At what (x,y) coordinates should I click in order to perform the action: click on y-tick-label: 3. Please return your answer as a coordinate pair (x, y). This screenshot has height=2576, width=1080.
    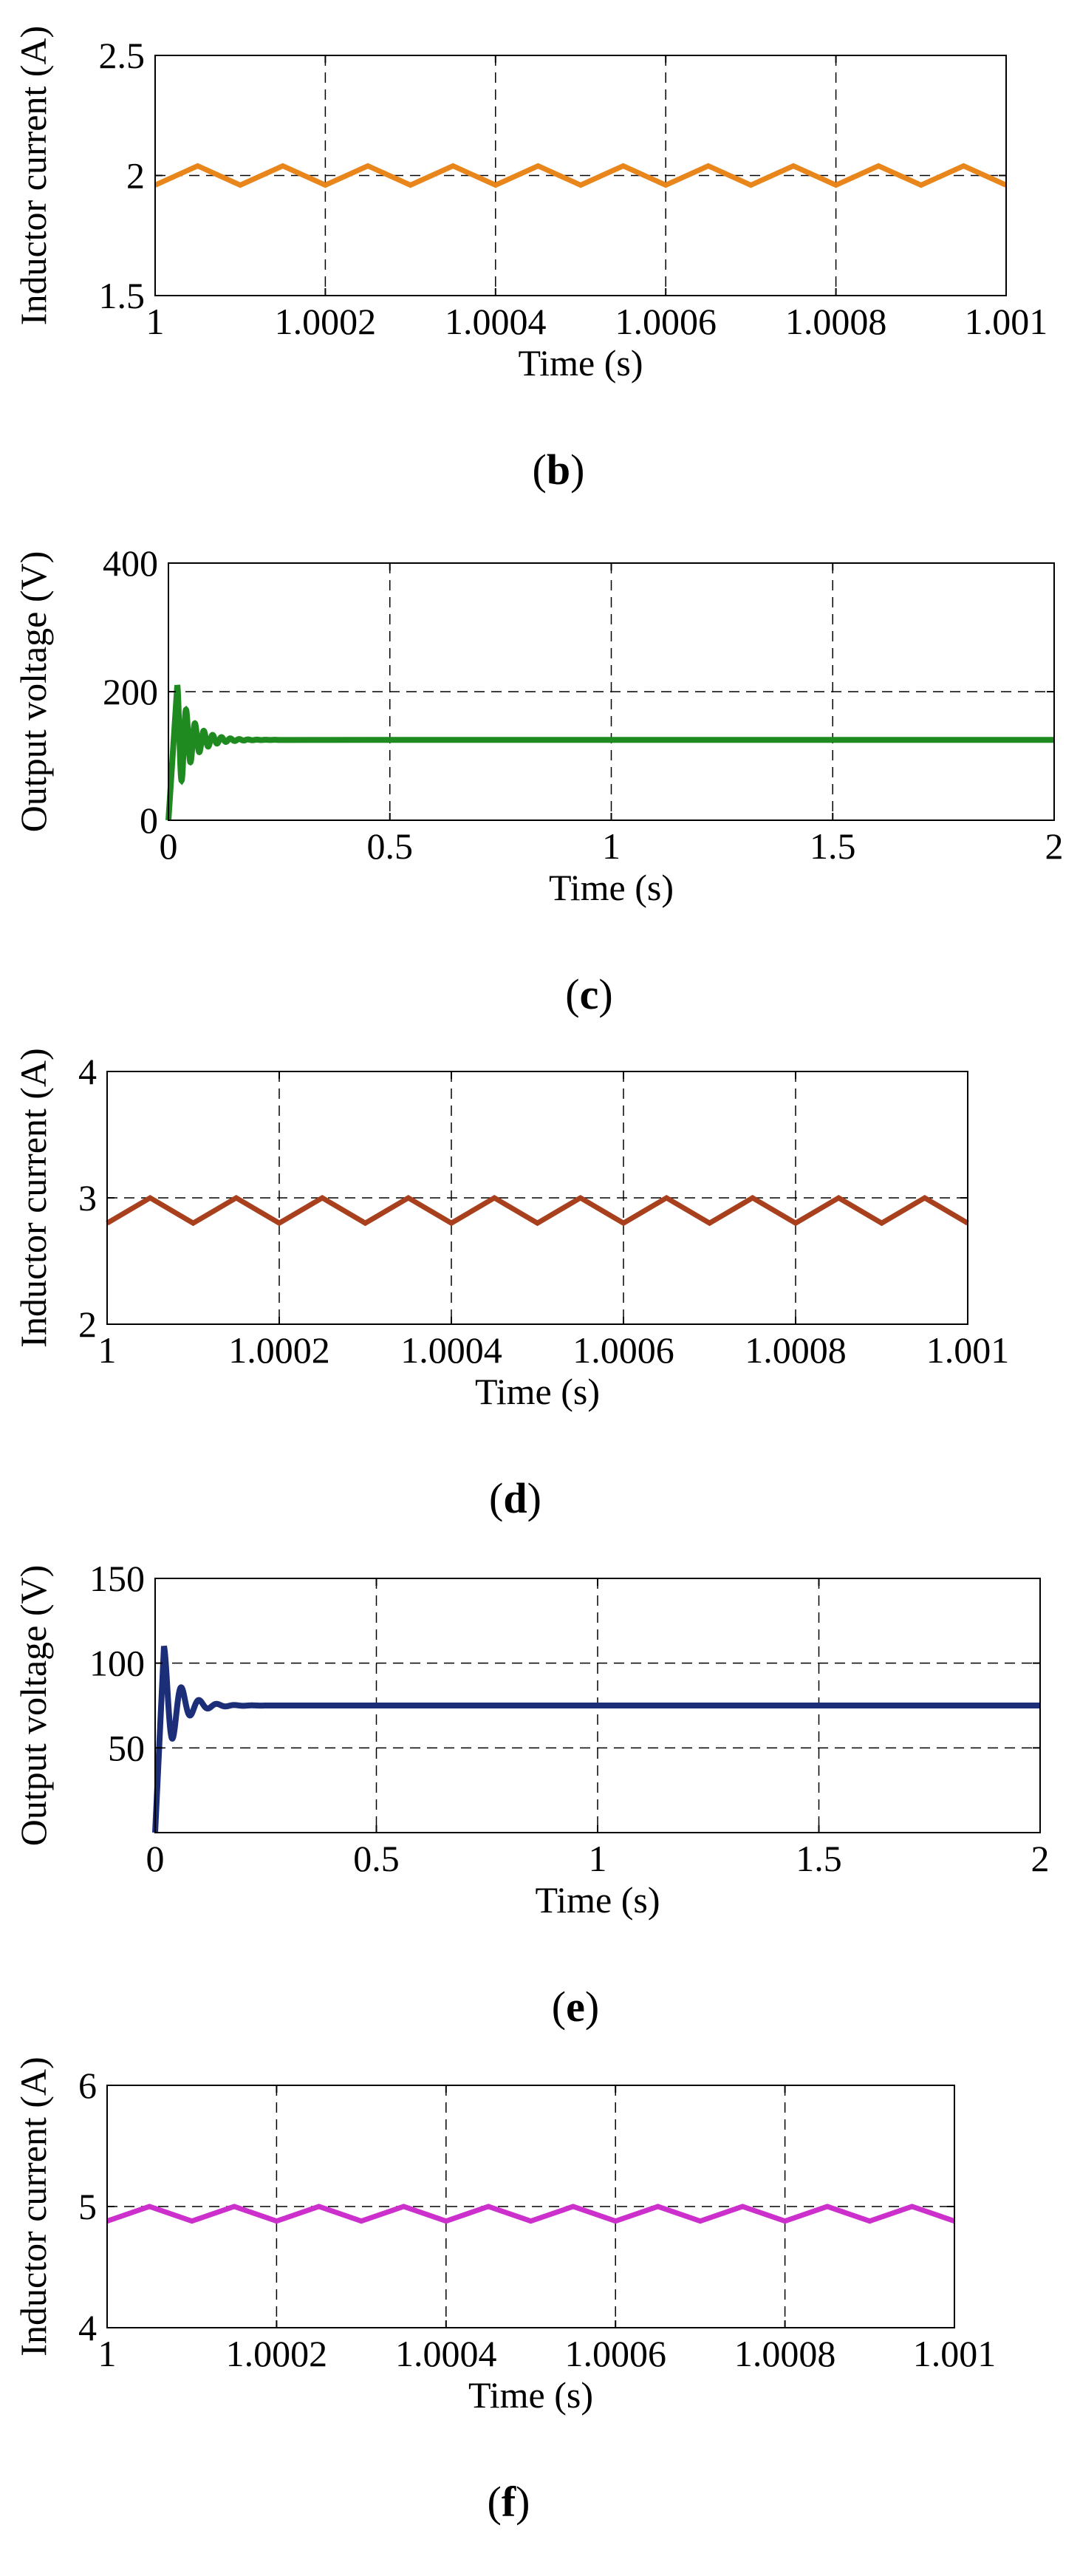
    Looking at the image, I should click on (87, 1198).